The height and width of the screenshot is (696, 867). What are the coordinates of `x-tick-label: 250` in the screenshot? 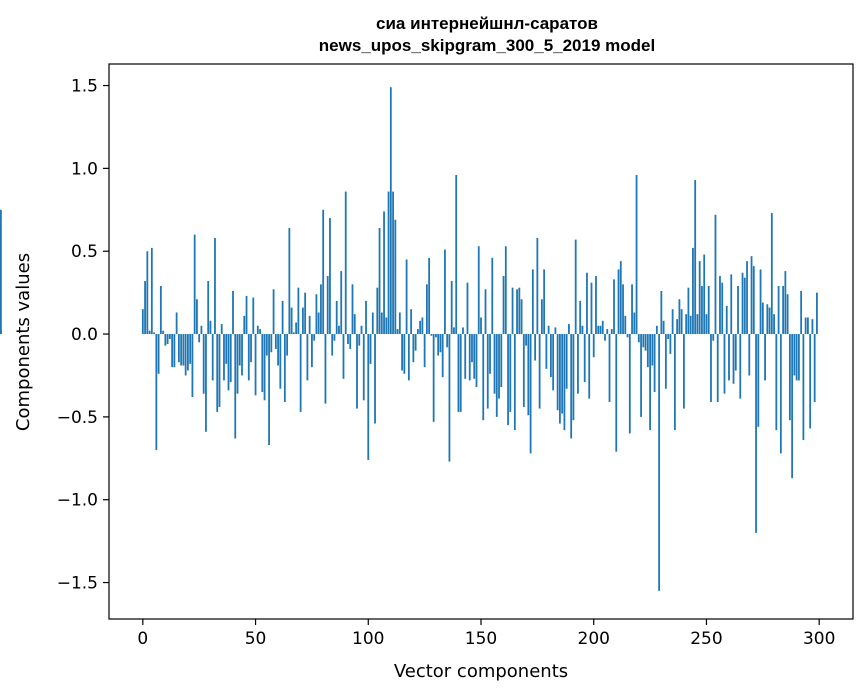 It's located at (706, 639).